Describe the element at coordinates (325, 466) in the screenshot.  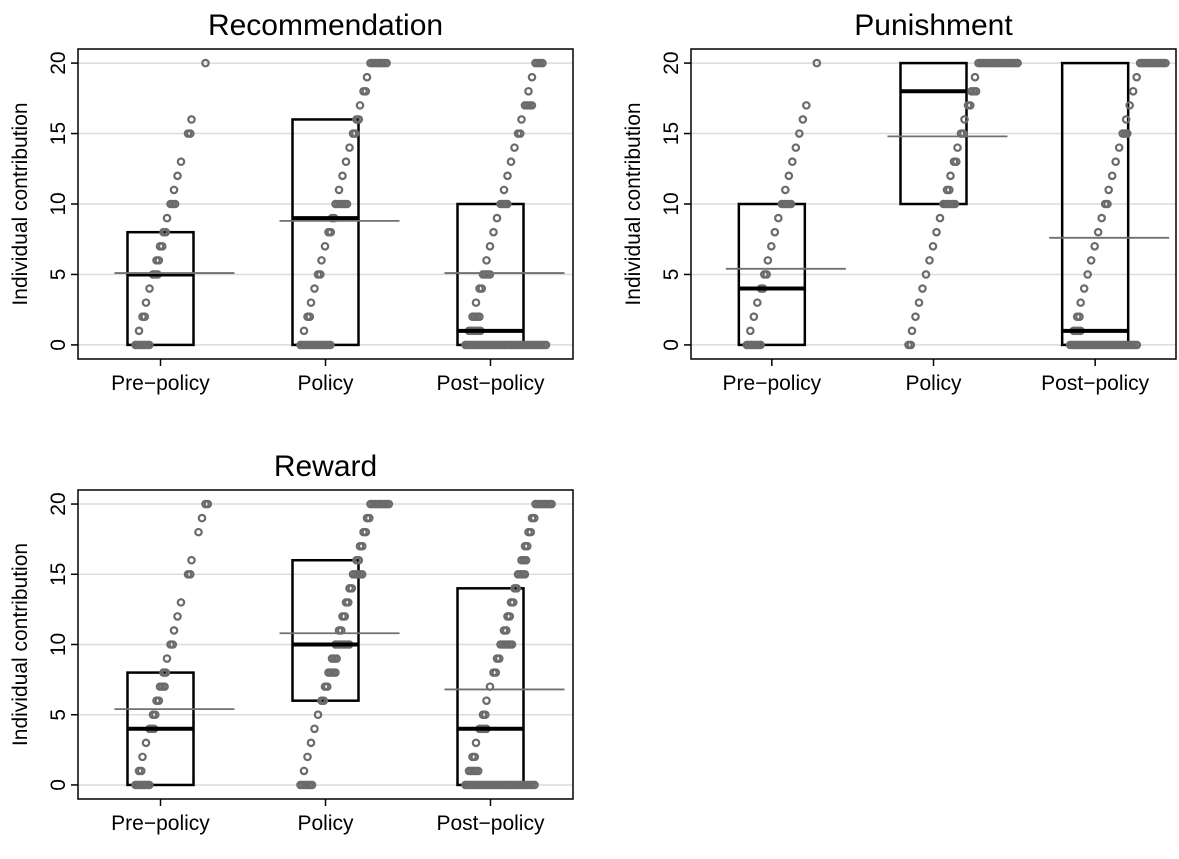
I see `chart-title: Reward` at that location.